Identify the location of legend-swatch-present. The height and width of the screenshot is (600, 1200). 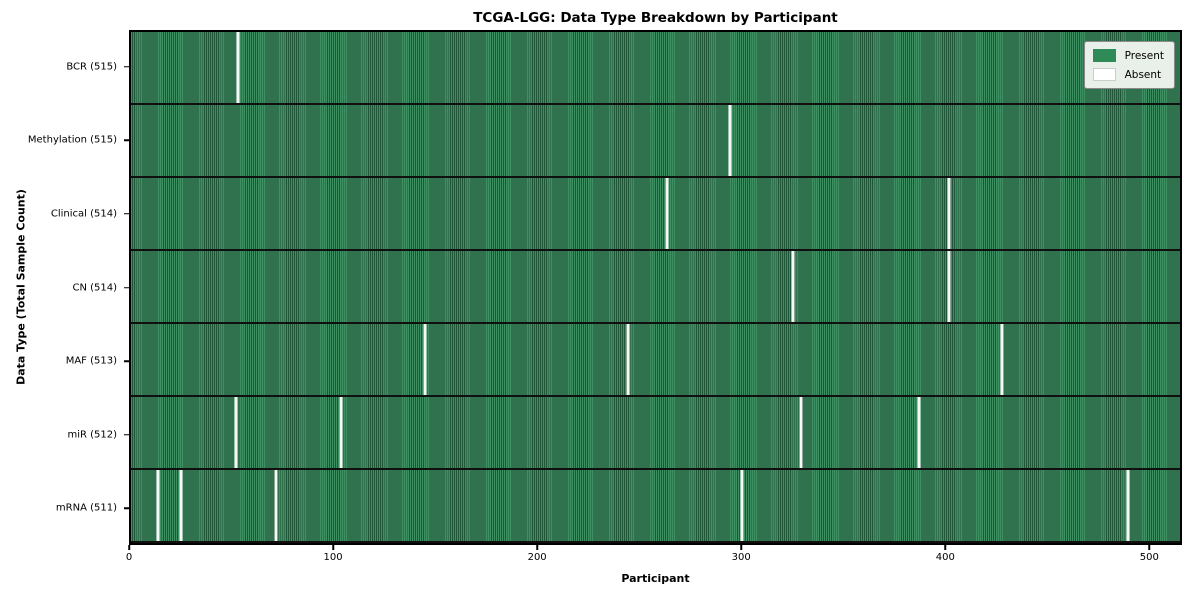
(1104, 55).